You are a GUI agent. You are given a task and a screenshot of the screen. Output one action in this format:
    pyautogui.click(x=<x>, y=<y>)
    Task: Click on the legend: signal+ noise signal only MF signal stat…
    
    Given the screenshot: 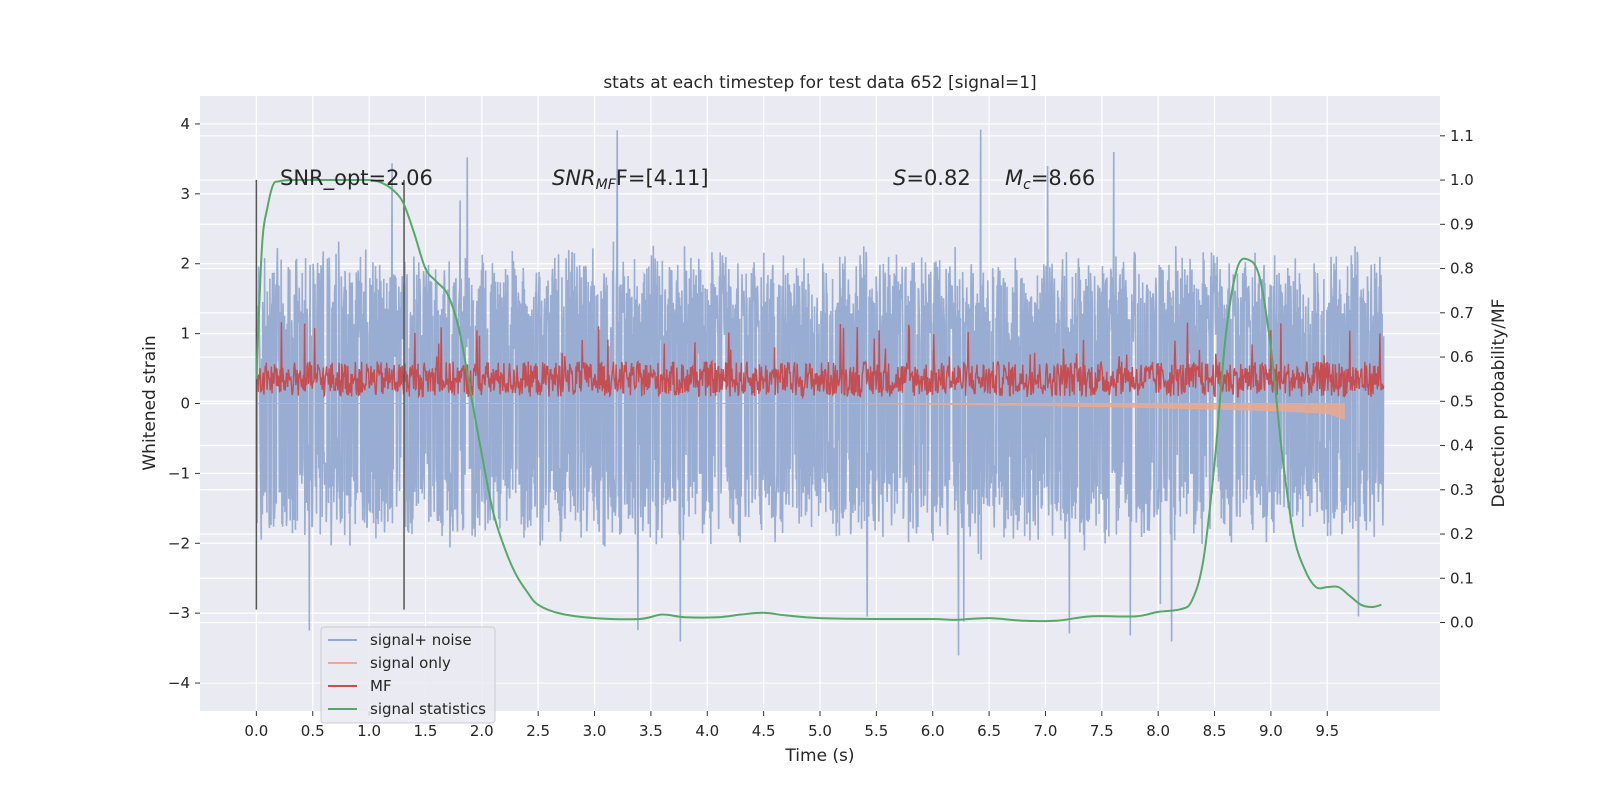 What is the action you would take?
    pyautogui.click(x=408, y=675)
    